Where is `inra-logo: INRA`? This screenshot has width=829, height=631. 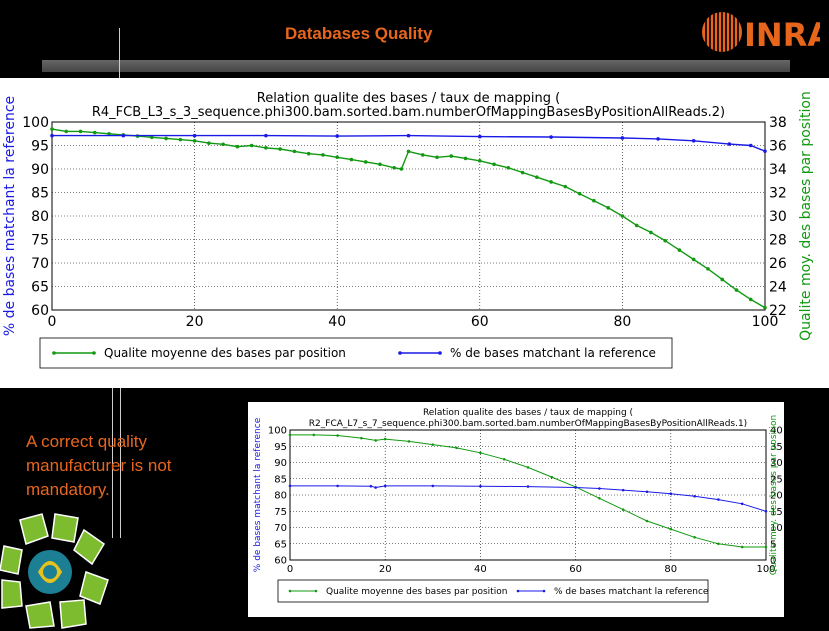 inra-logo: INRA is located at coordinates (761, 32).